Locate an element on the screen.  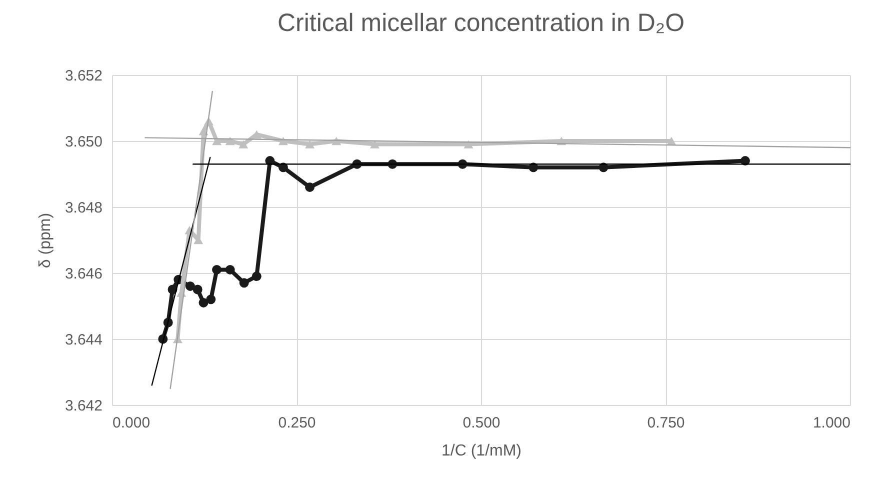
chart-title: Critical micellar concentration in D₂O is located at coordinates (481, 23).